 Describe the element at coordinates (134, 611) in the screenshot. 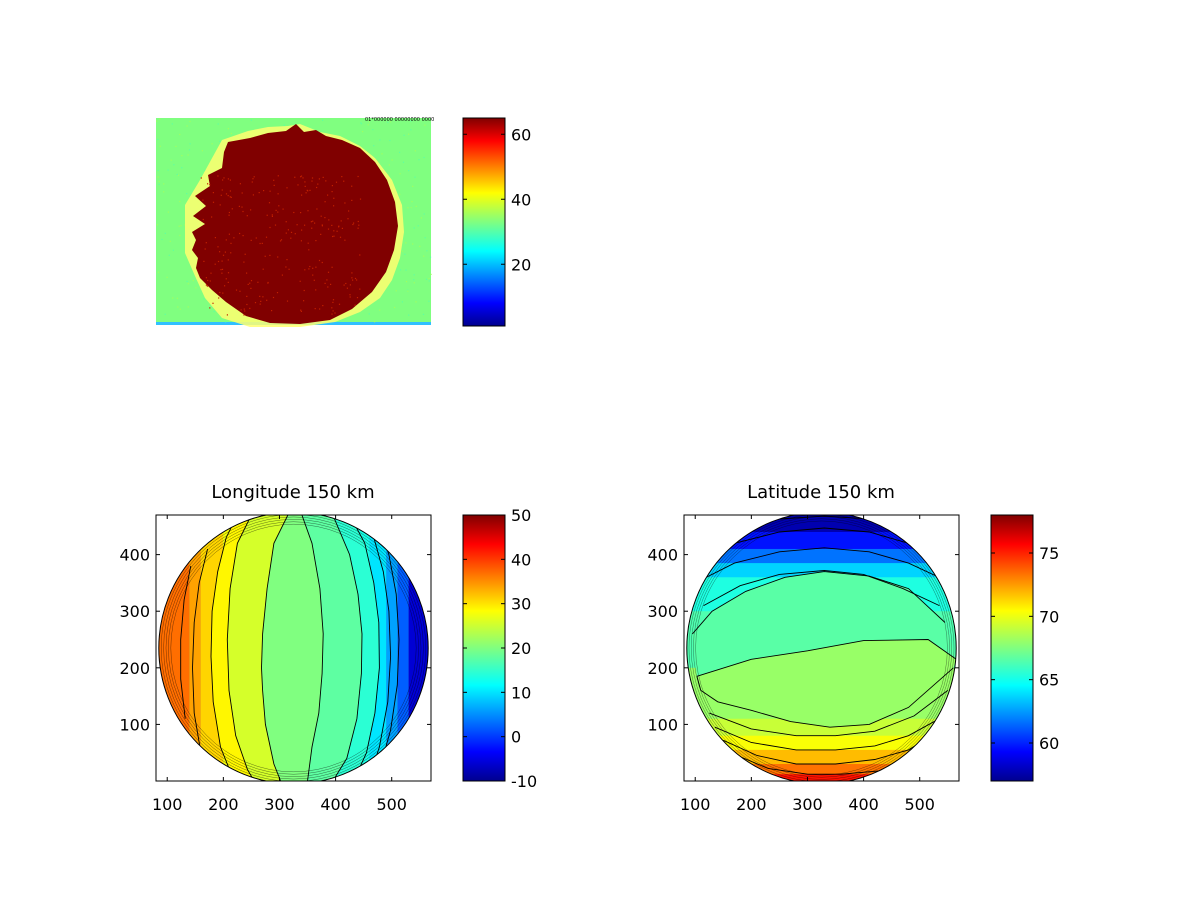

I see `y-tick-label: 300` at that location.